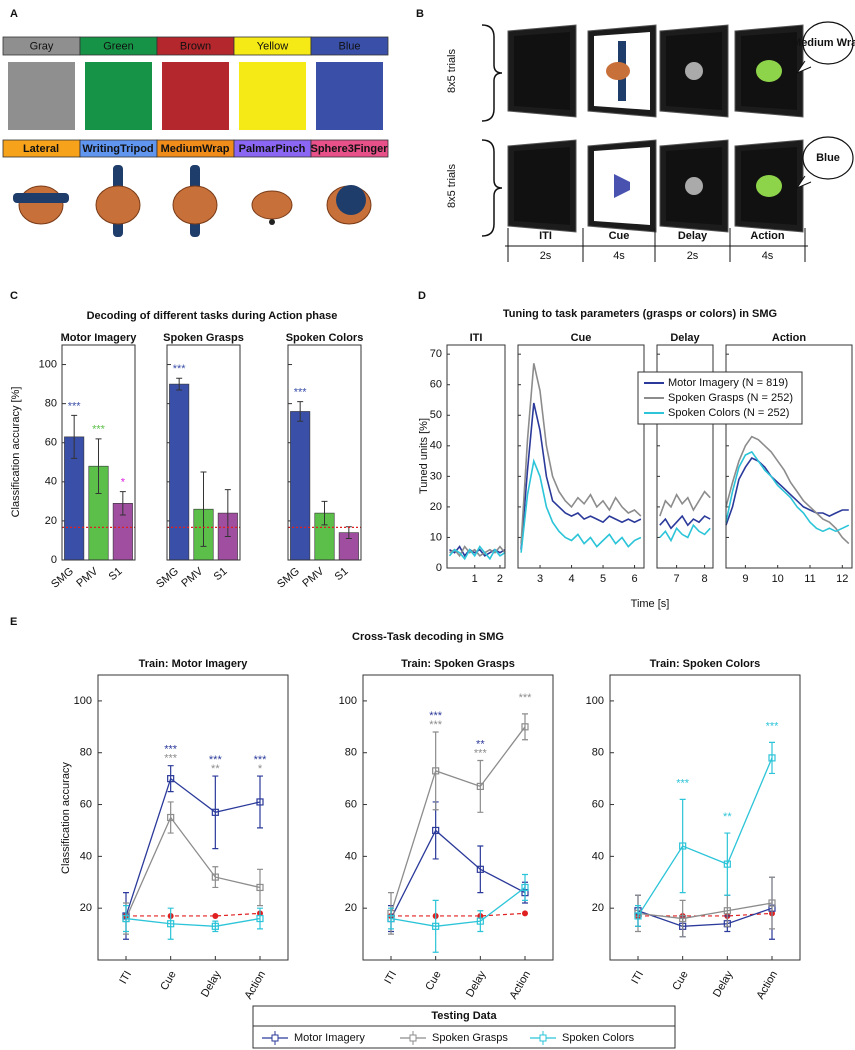  Describe the element at coordinates (203, 338) in the screenshot. I see `subplot-title: Spoken Grasps` at that location.